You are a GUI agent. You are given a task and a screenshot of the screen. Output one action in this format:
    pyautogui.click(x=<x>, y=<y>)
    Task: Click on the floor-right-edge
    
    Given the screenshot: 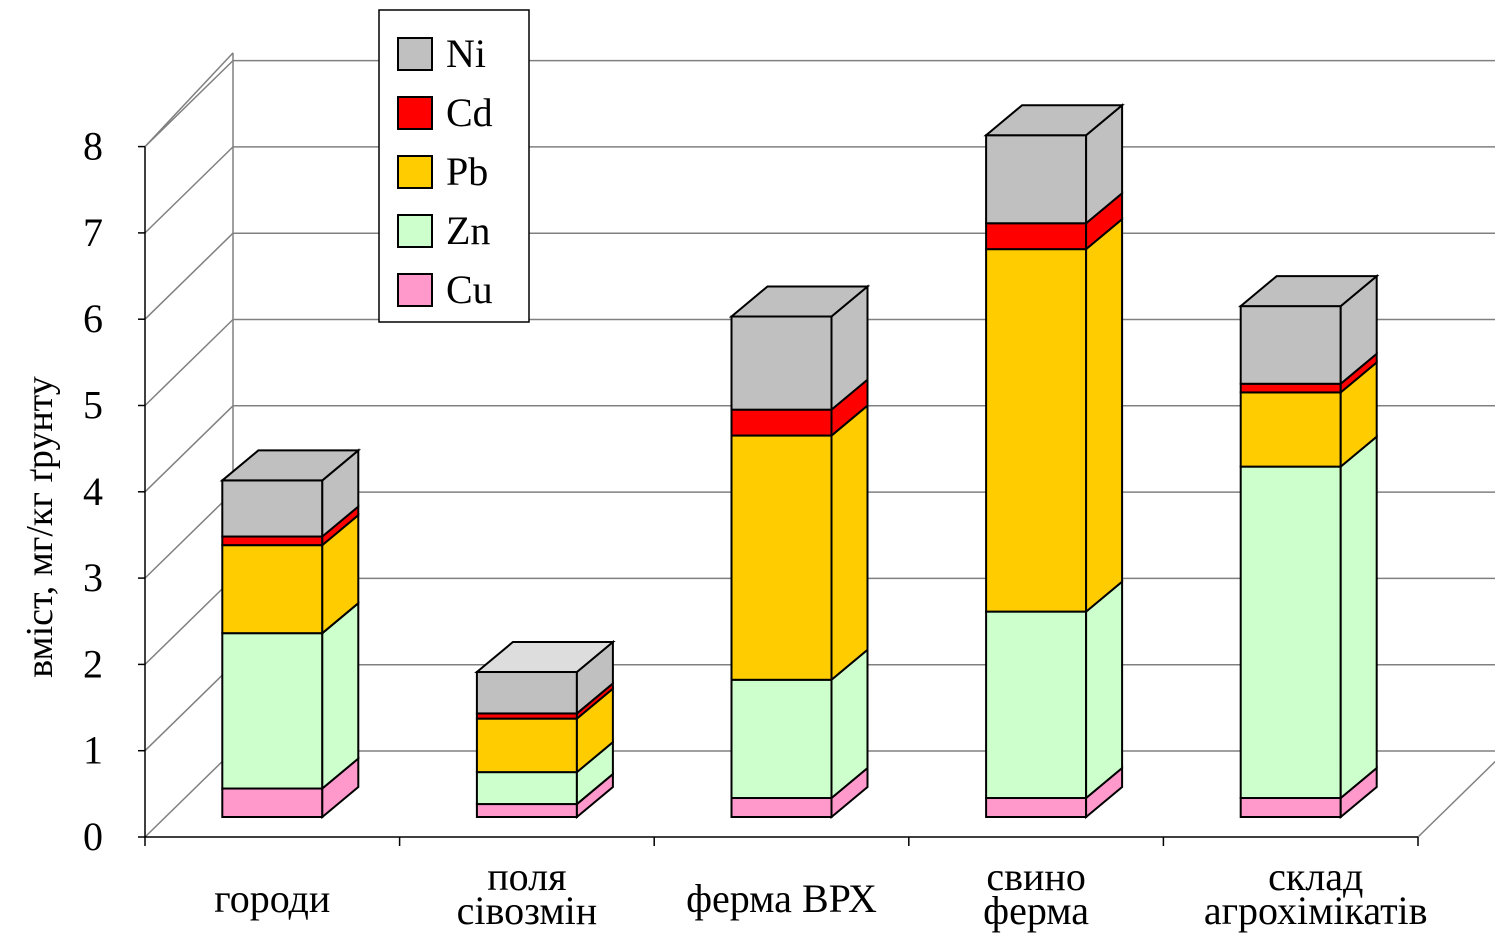 What is the action you would take?
    pyautogui.click(x=1456, y=799)
    